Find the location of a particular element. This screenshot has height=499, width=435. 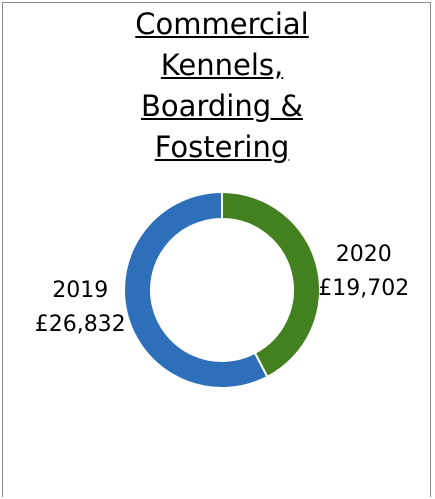

slice-category-label: 2020 is located at coordinates (364, 254).